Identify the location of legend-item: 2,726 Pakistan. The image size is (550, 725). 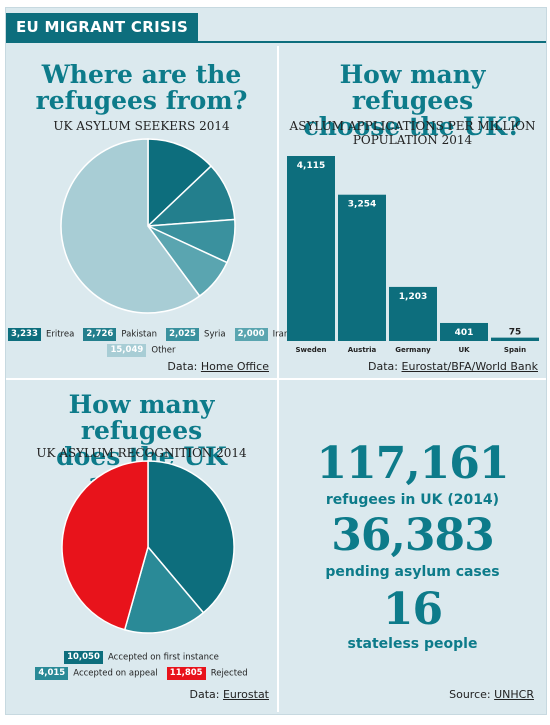
(120, 333).